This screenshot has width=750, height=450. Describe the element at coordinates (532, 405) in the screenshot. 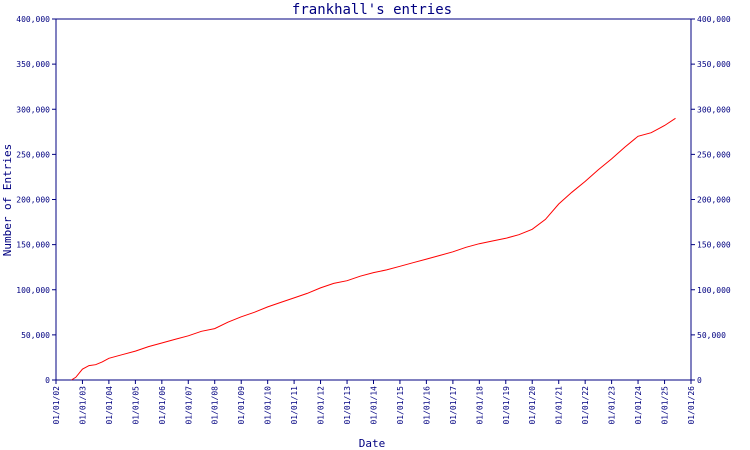

I see `x-tick-label: 01/01/20` at that location.